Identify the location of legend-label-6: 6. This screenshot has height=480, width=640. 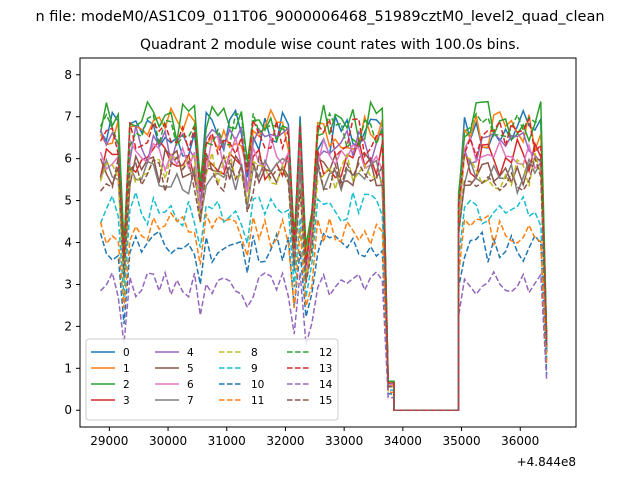
(190, 385).